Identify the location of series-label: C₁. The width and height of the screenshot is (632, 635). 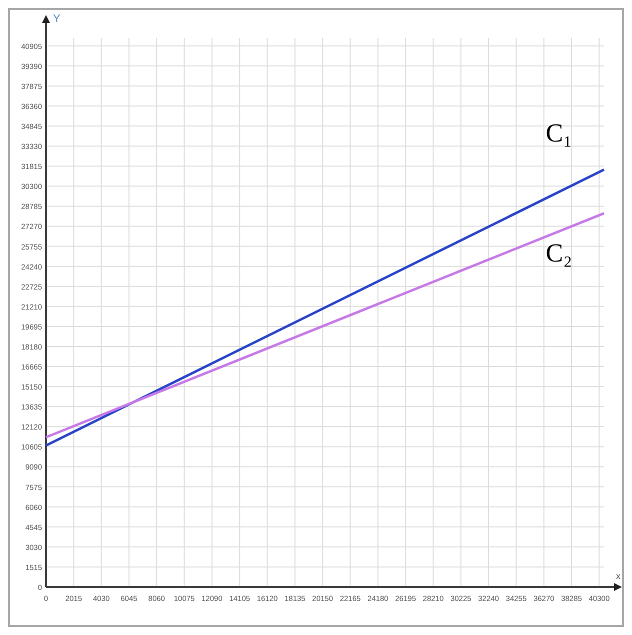
(559, 133).